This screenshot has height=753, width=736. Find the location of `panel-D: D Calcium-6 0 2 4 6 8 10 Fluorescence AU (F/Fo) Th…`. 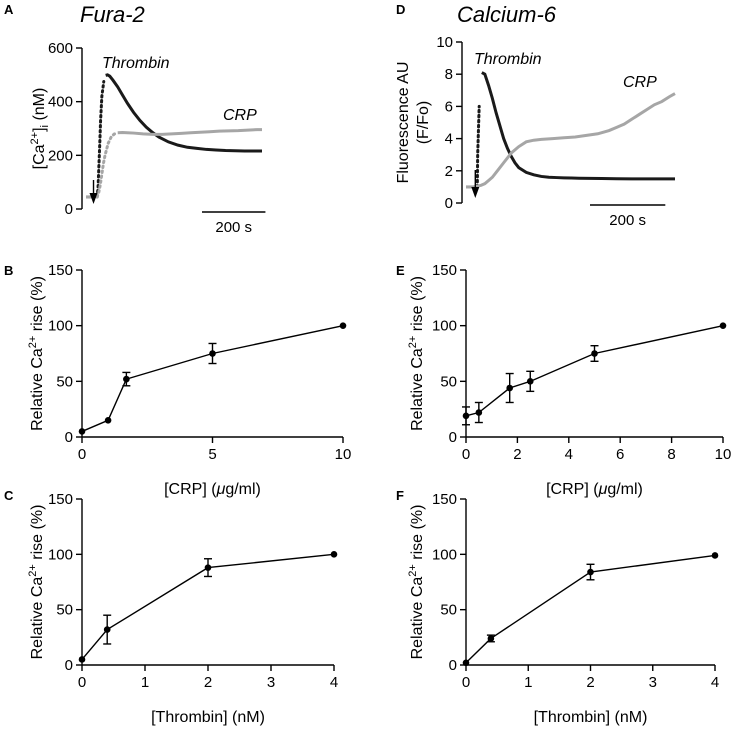

panel-D: D Calcium-6 0 2 4 6 8 10 Fluorescence AU (F/Fo) Th… is located at coordinates (535, 115).